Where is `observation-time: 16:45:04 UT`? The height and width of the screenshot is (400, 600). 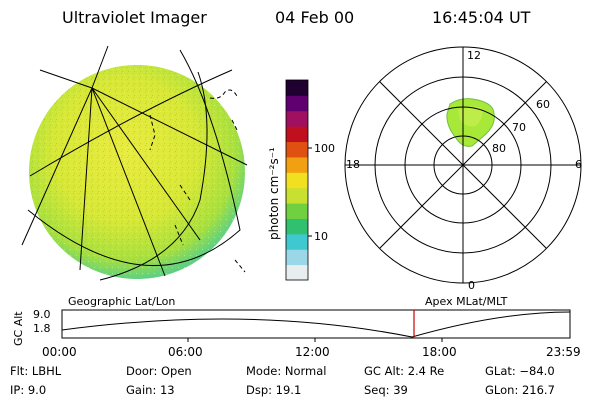
observation-time: 16:45:04 UT is located at coordinates (481, 17).